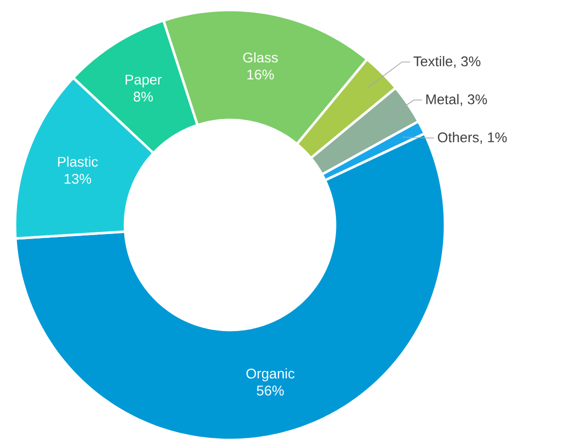 The height and width of the screenshot is (443, 586). Describe the element at coordinates (270, 375) in the screenshot. I see `slice-label: Organic` at that location.